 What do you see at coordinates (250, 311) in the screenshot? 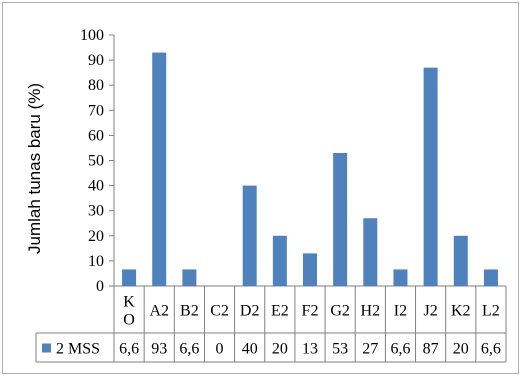
I see `category-label: D2` at bounding box center [250, 311].